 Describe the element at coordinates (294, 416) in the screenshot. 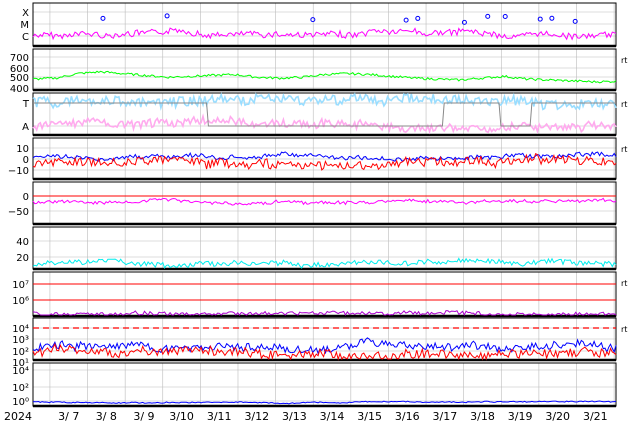

I see `x-tick-label: 3/13` at that location.